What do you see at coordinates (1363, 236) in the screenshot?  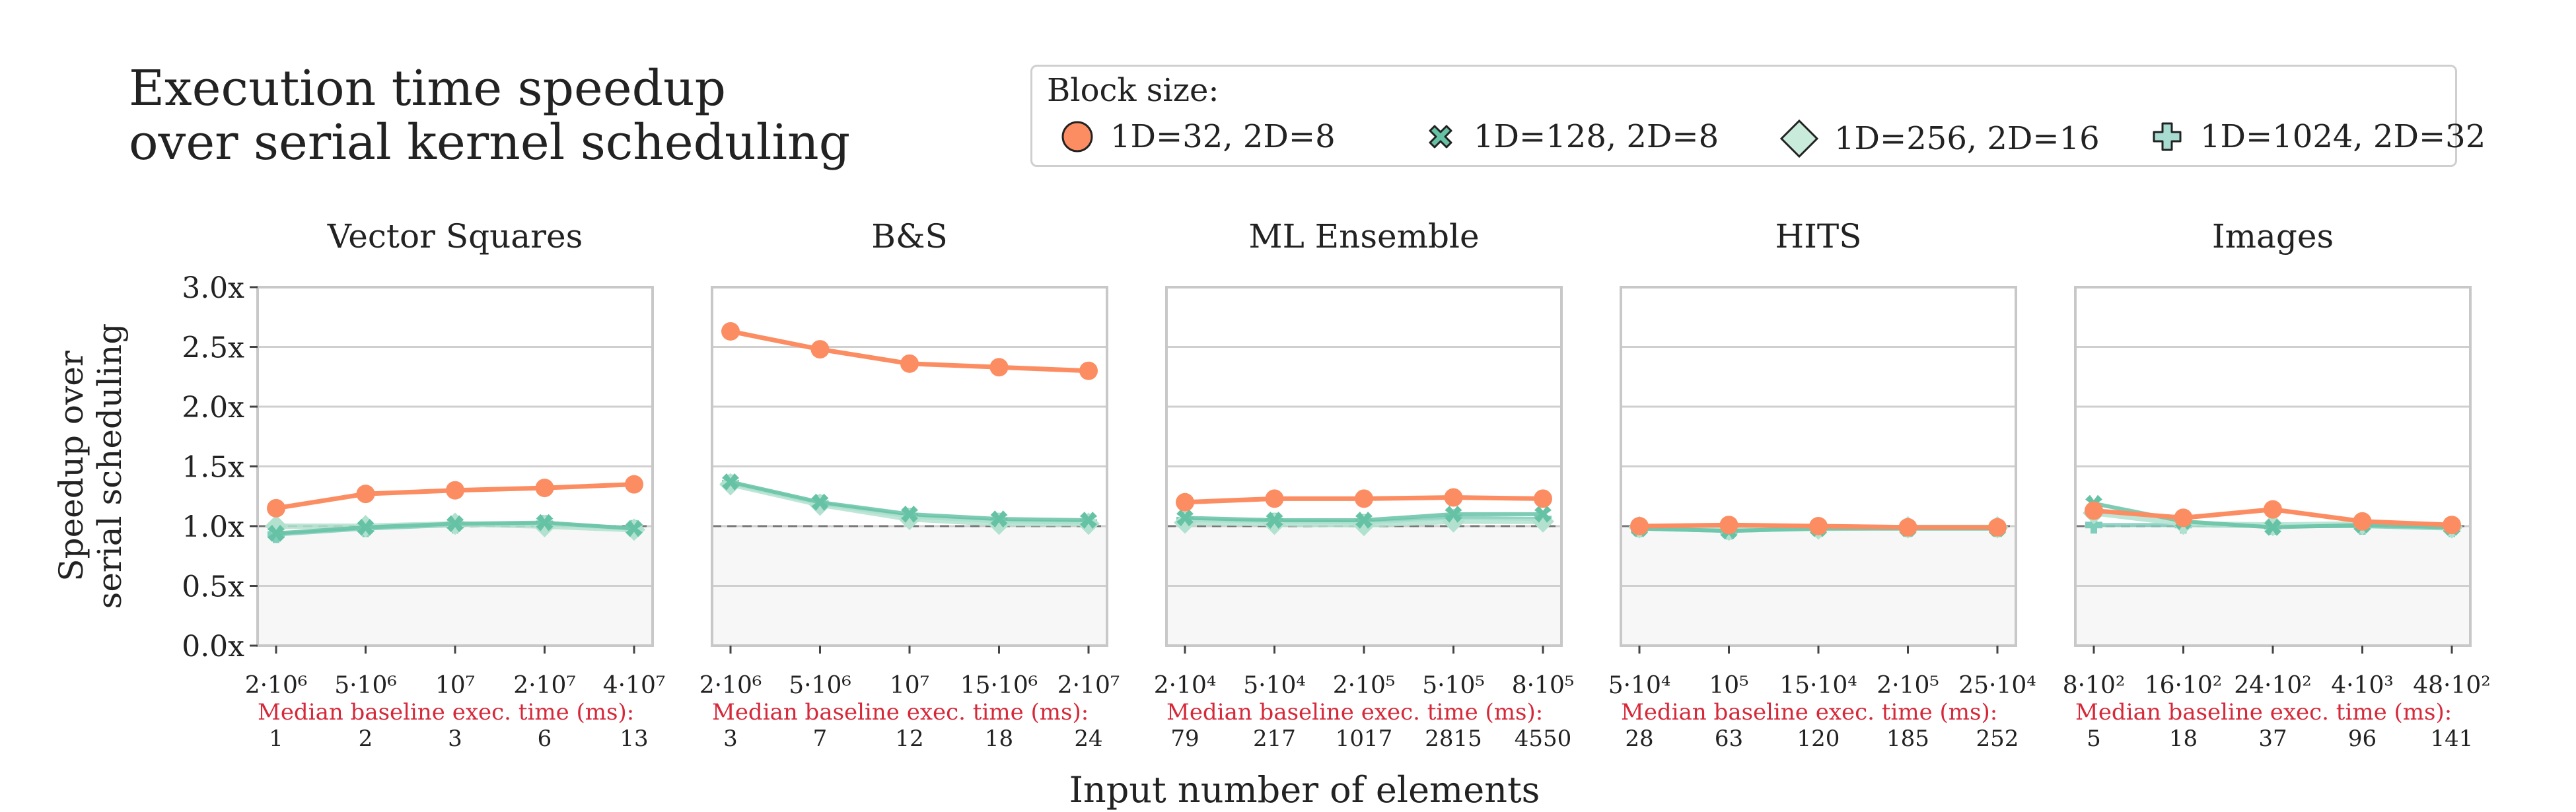 I see `panel-title: ML Ensemble` at bounding box center [1363, 236].